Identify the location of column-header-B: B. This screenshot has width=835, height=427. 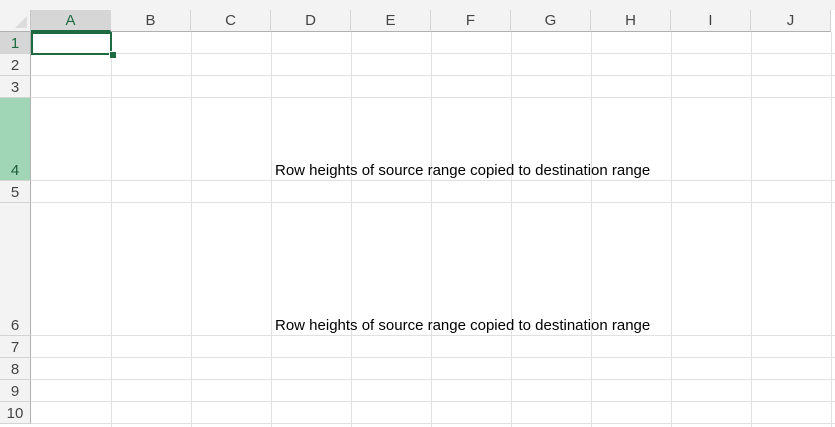
(151, 21).